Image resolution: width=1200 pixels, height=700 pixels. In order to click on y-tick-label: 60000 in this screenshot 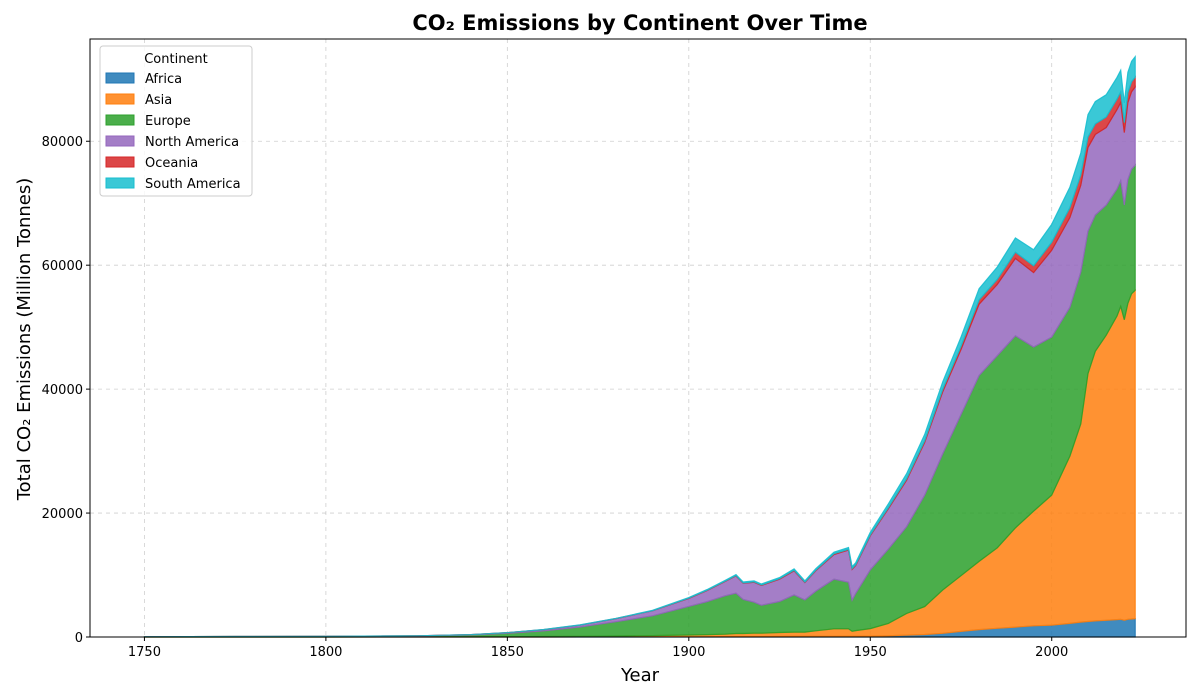, I will do `click(62, 266)`.